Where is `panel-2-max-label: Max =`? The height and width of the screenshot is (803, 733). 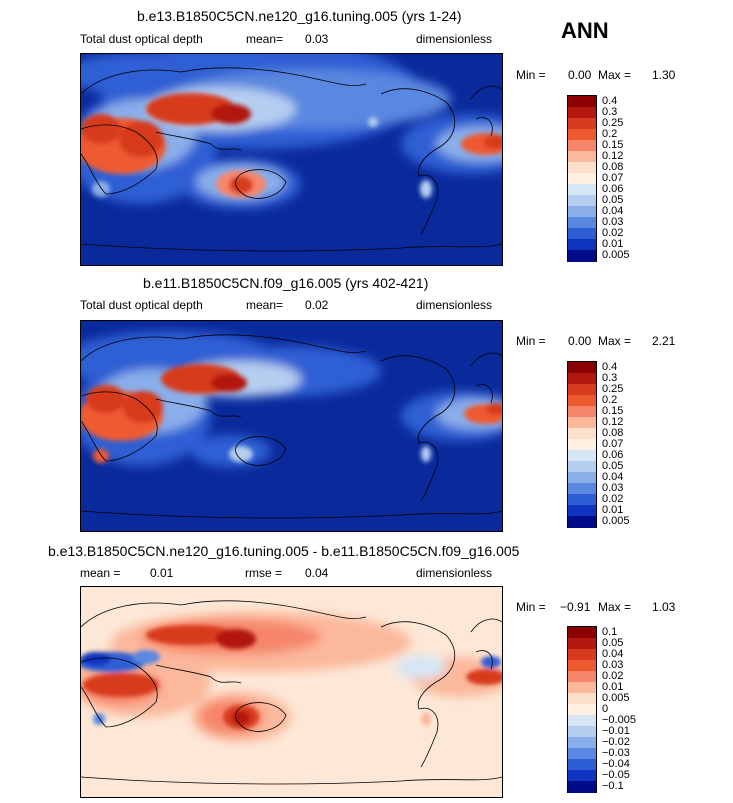 panel-2-max-label: Max = is located at coordinates (615, 341).